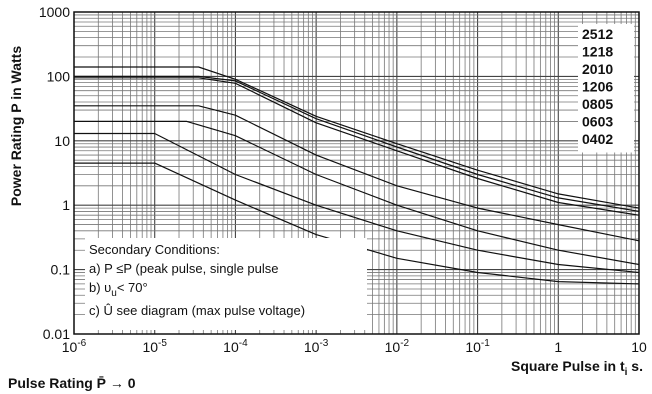  I want to click on x-tick-label: 10⁻³, so click(316, 346).